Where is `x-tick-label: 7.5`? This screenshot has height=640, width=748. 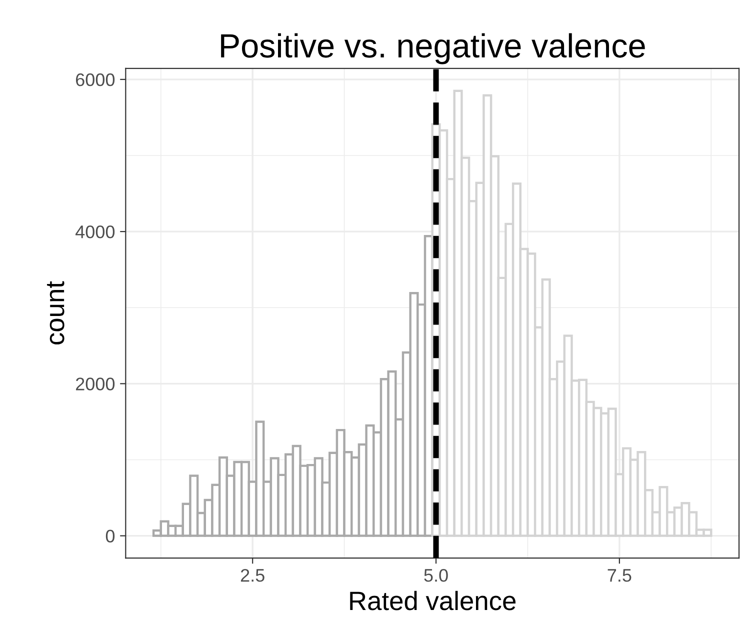
x-tick-label: 7.5 is located at coordinates (620, 575).